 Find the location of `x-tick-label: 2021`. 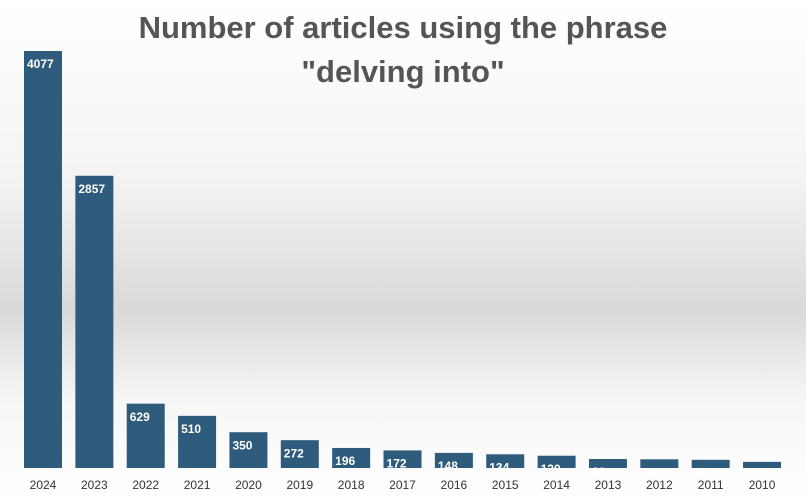

x-tick-label: 2021 is located at coordinates (197, 485).